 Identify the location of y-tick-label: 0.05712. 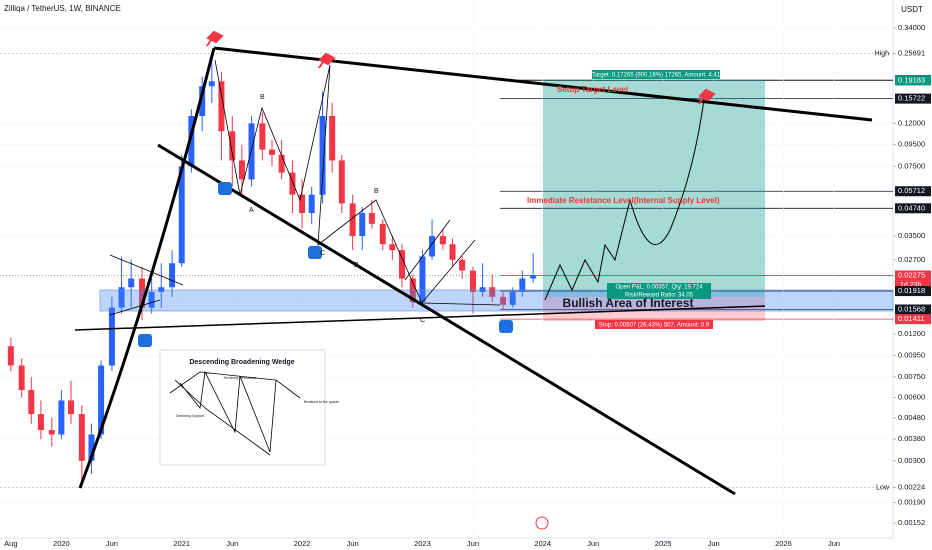
(911, 190).